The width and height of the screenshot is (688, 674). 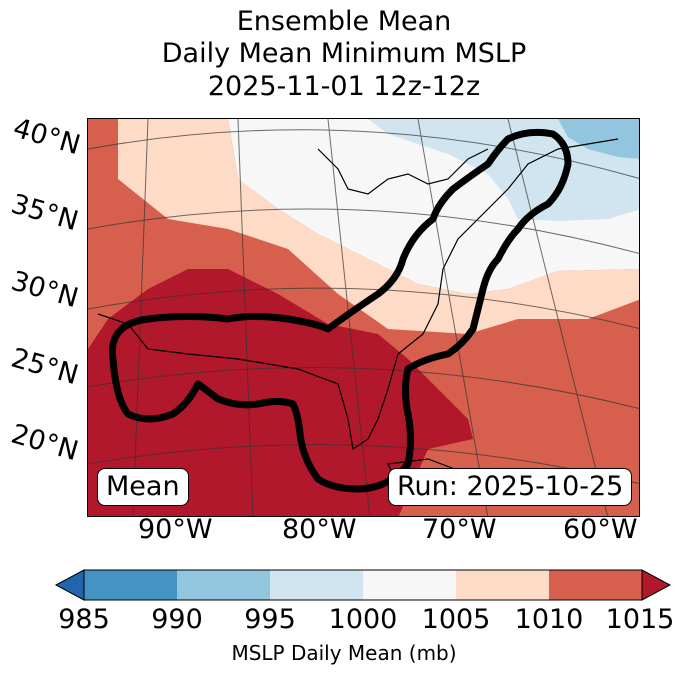 What do you see at coordinates (344, 86) in the screenshot?
I see `title-line-3: 2025-11-01 12z-12z` at bounding box center [344, 86].